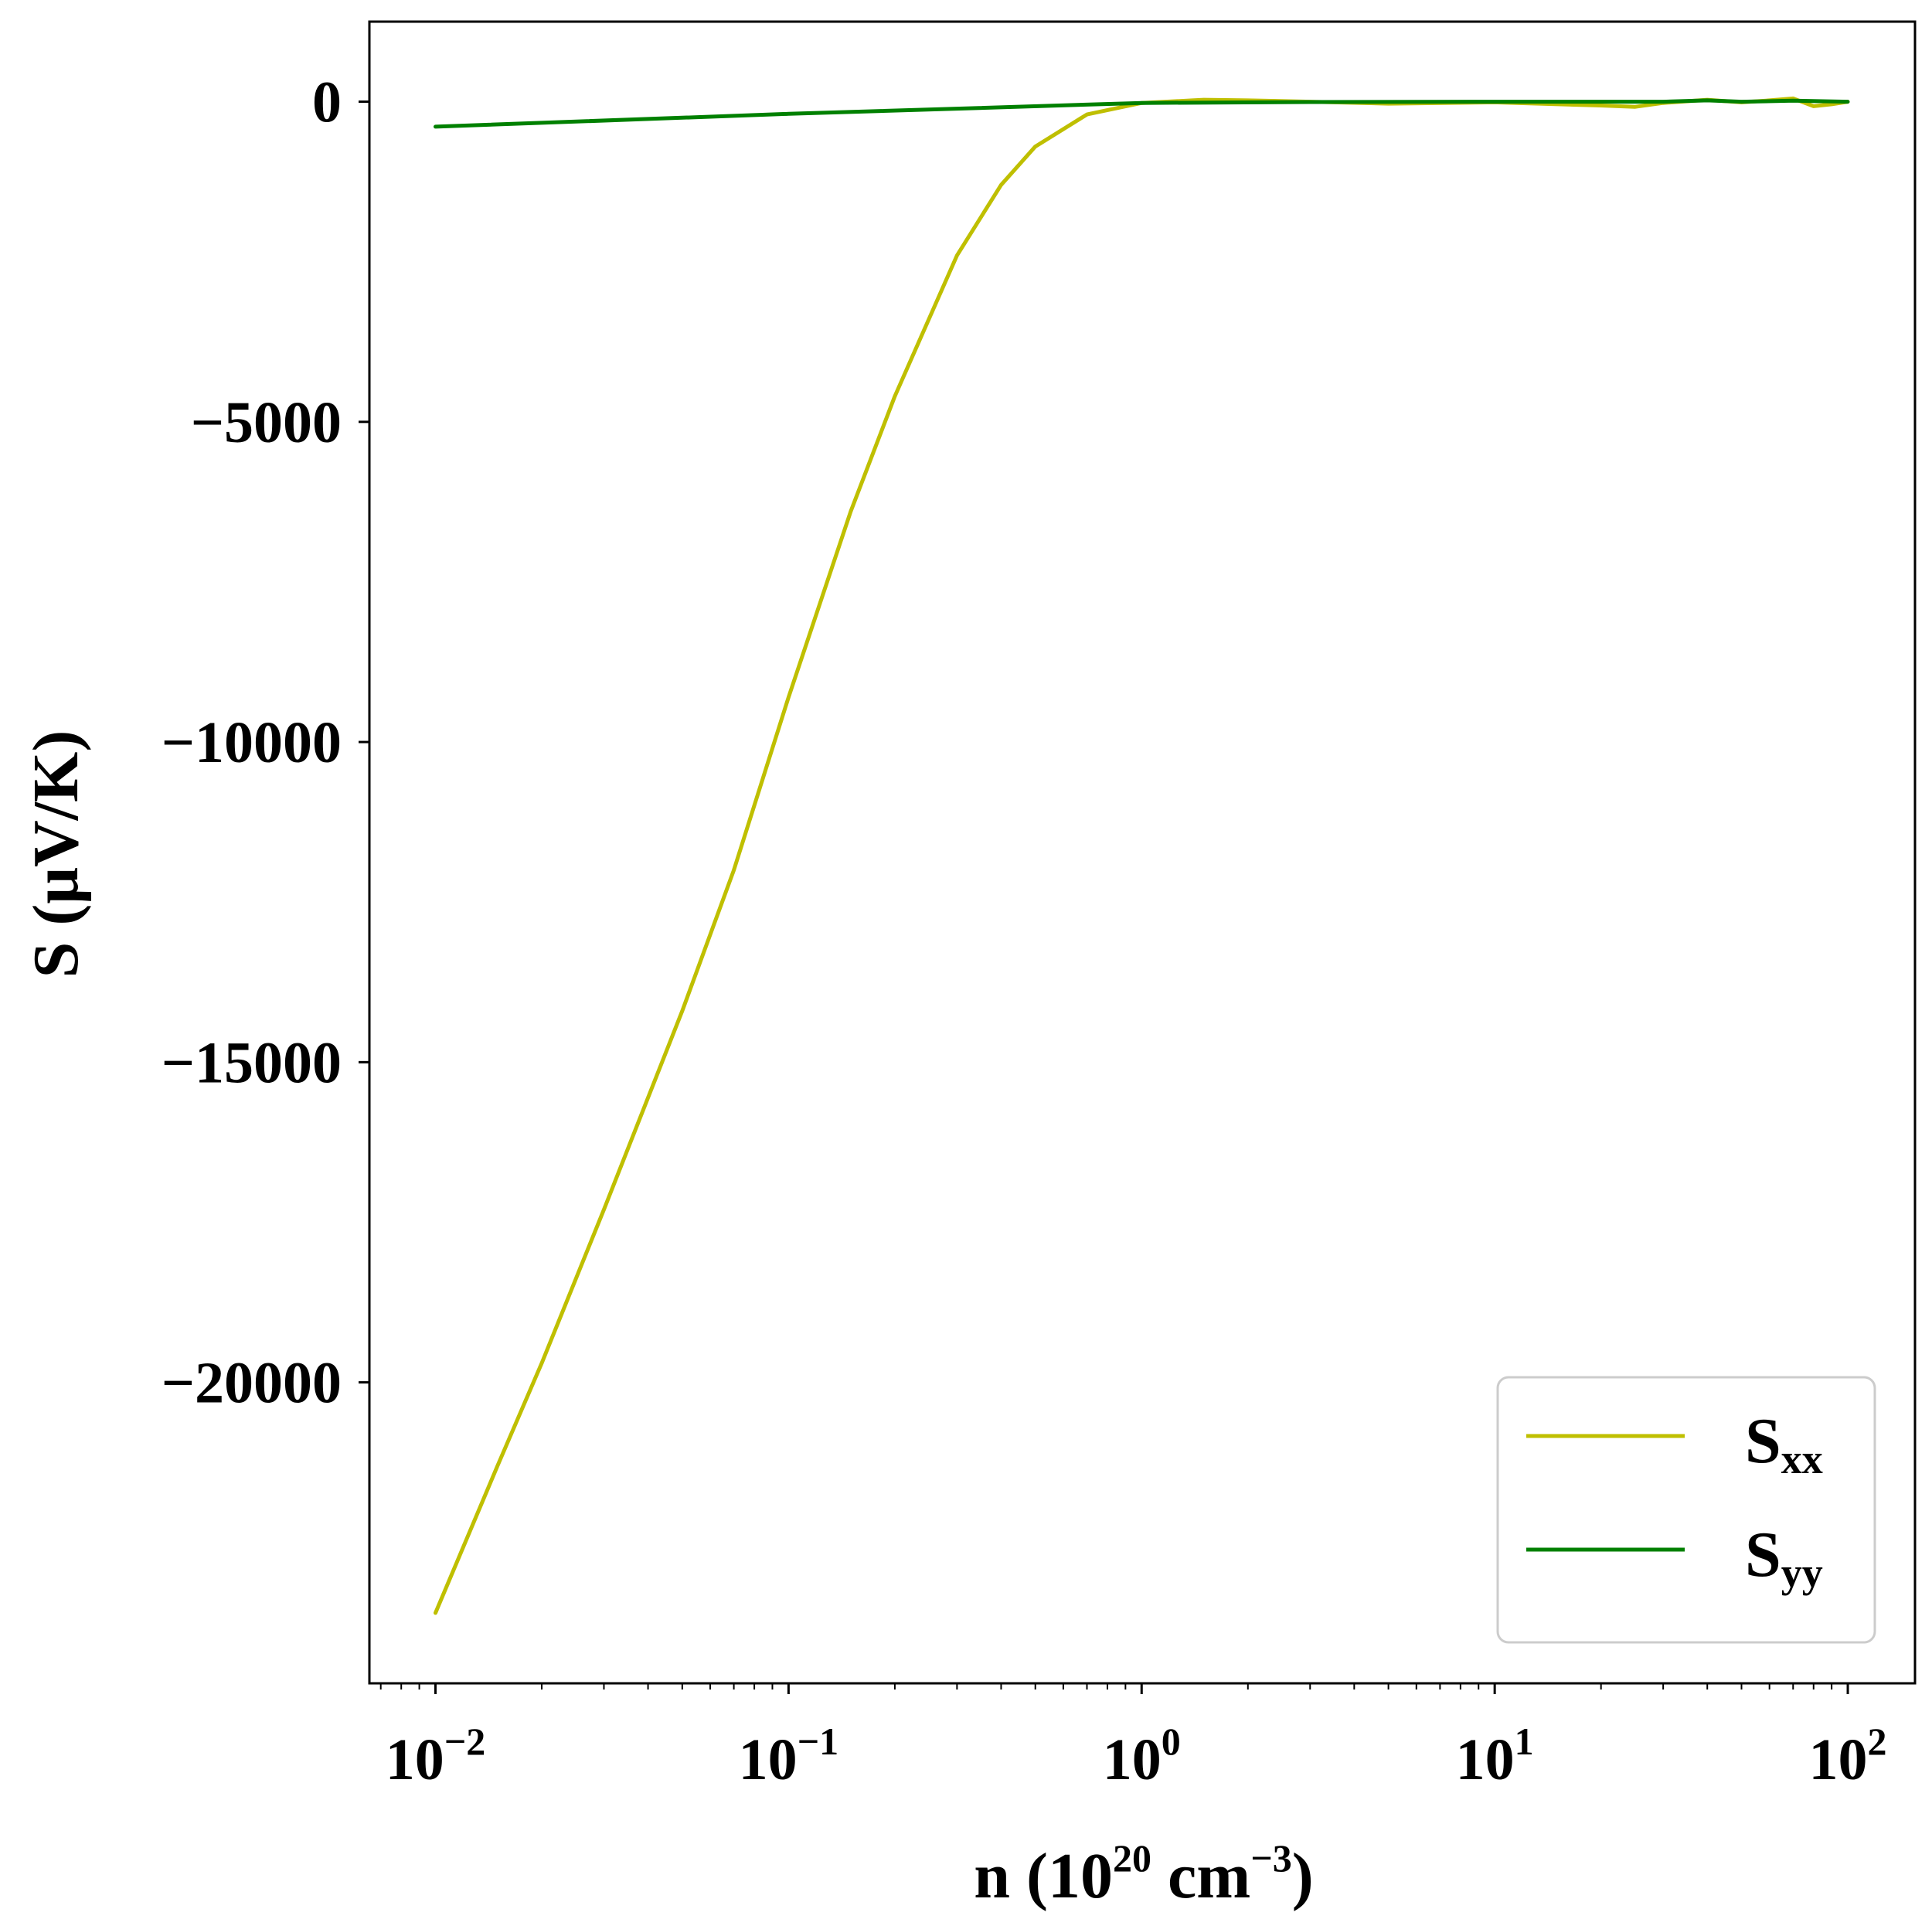 The width and height of the screenshot is (1932, 1926). I want to click on y-tick-label: 0, so click(327, 102).